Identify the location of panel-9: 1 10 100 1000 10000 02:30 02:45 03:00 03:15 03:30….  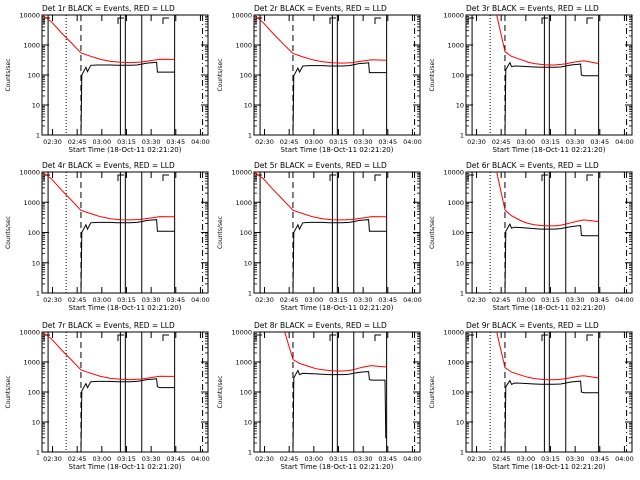
(531, 396).